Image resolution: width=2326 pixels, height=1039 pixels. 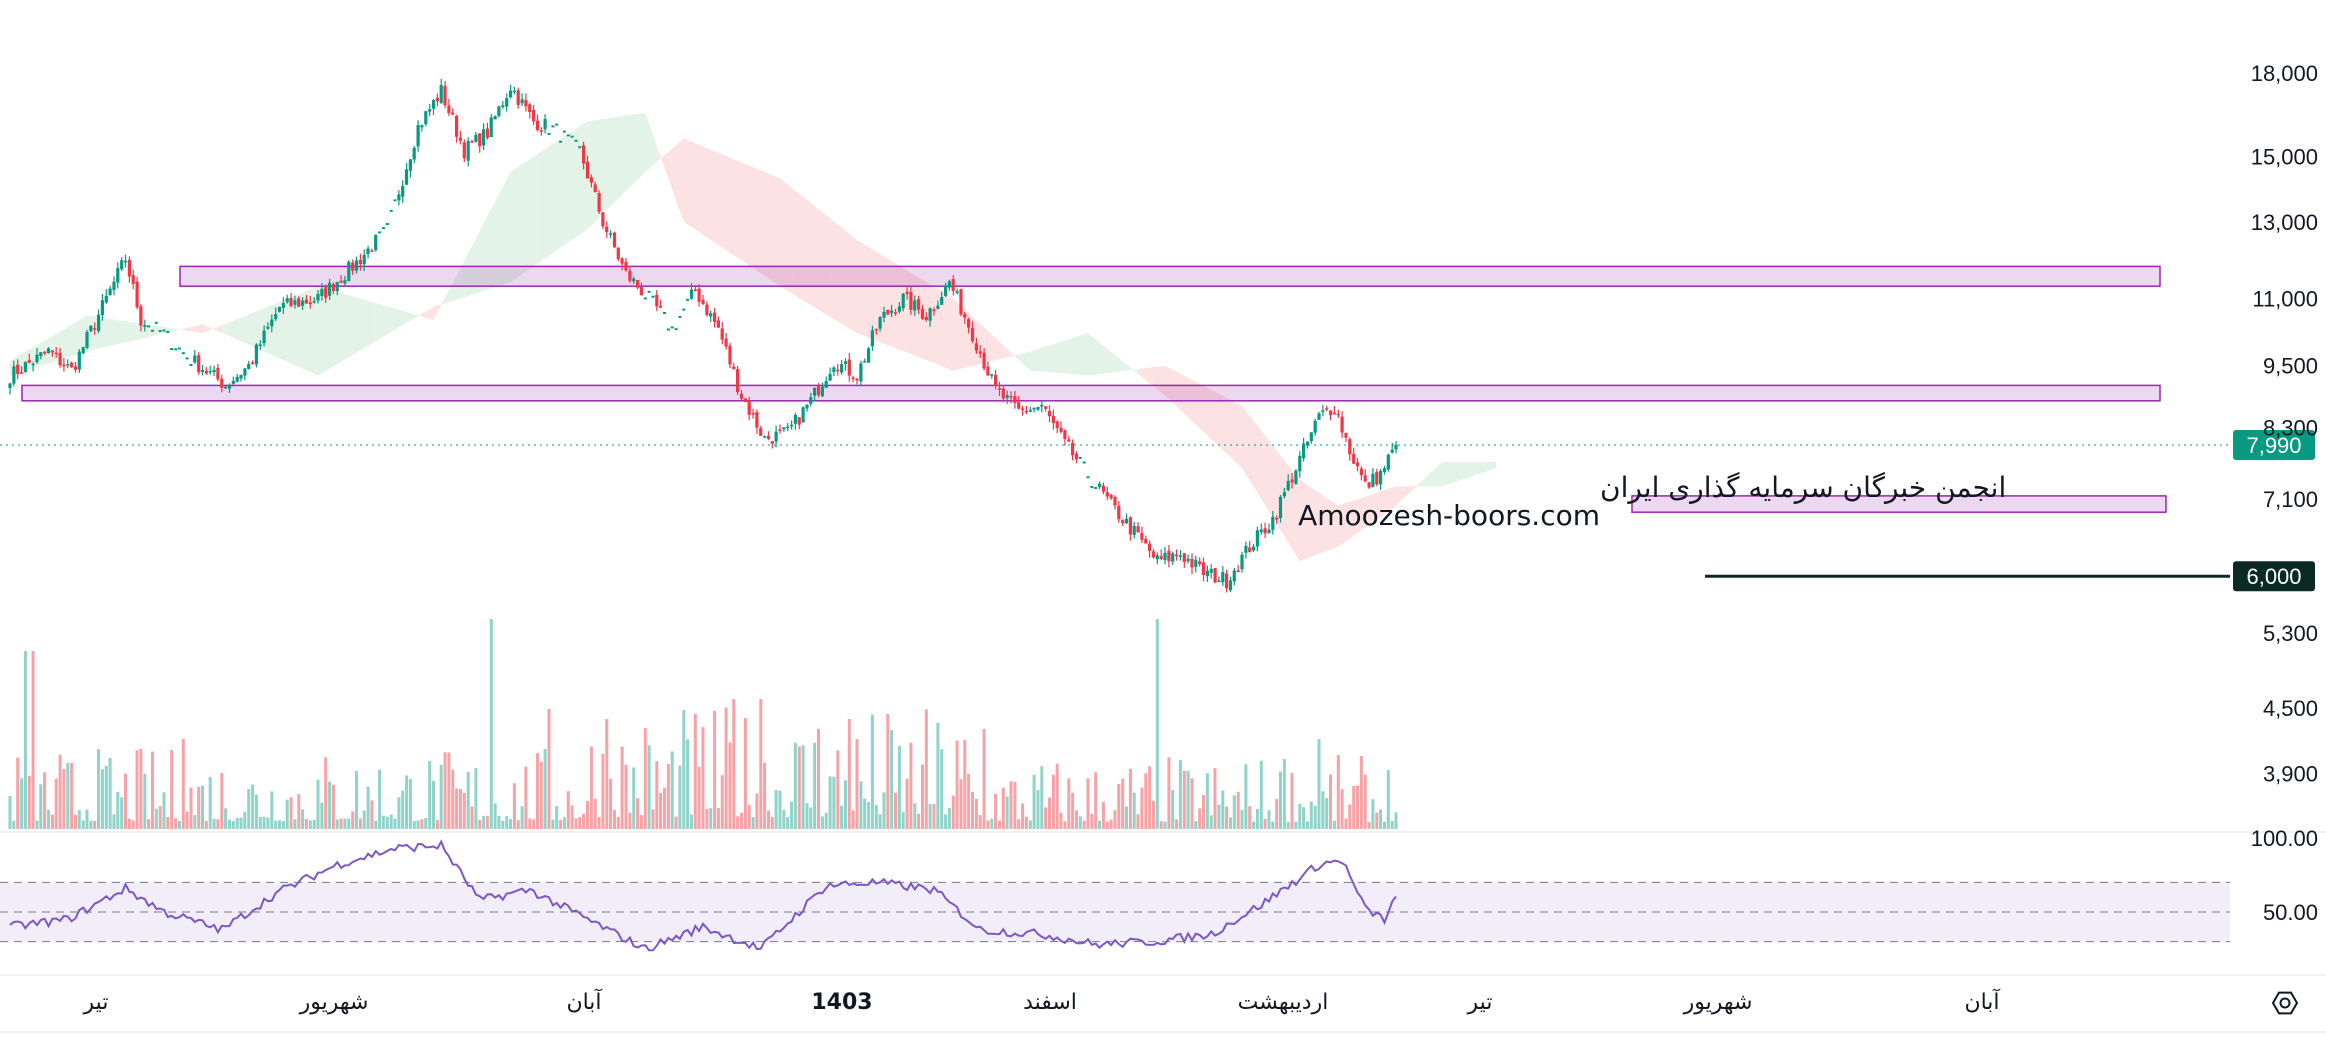 I want to click on rsi-tick: 100.00, so click(x=2284, y=838).